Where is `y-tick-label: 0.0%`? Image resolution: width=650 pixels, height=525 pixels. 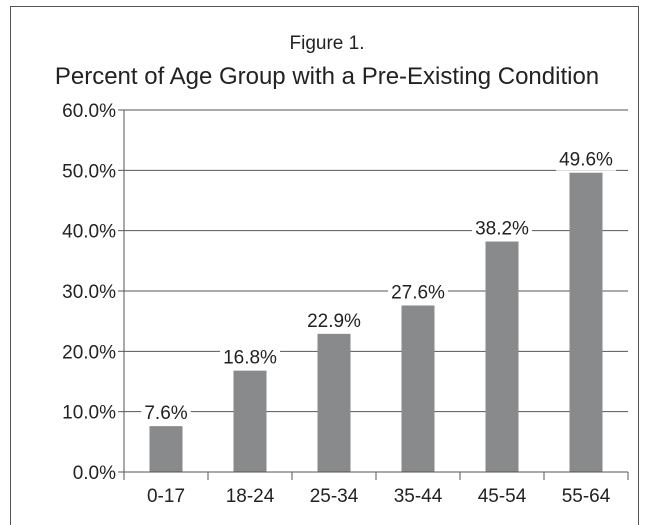 y-tick-label: 0.0% is located at coordinates (94, 473).